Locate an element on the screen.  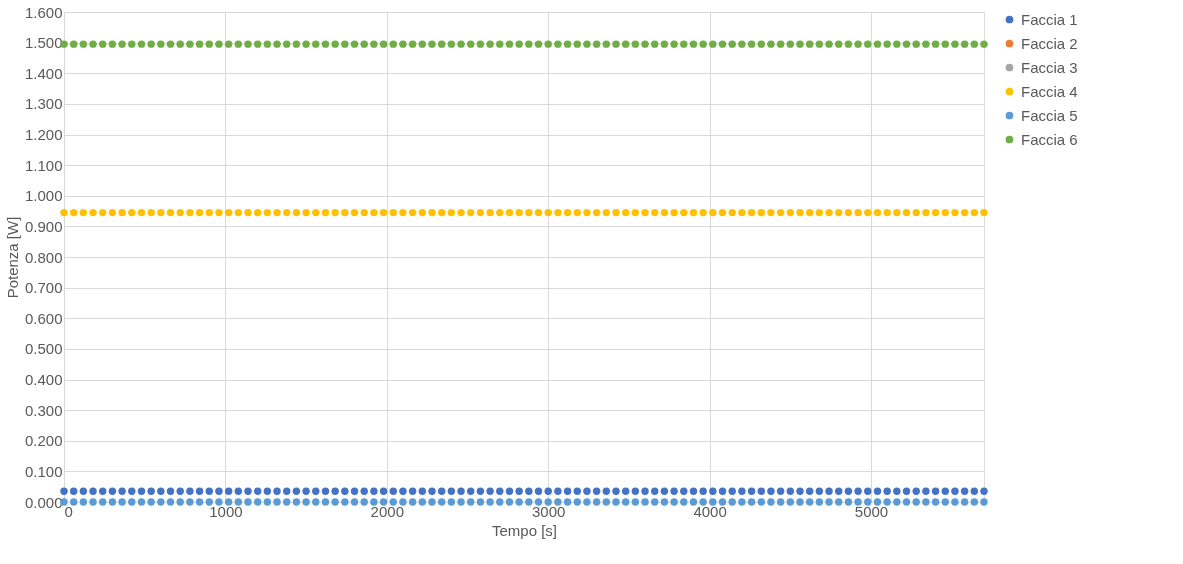
y-tick-label: 0.700 is located at coordinates (43, 288).